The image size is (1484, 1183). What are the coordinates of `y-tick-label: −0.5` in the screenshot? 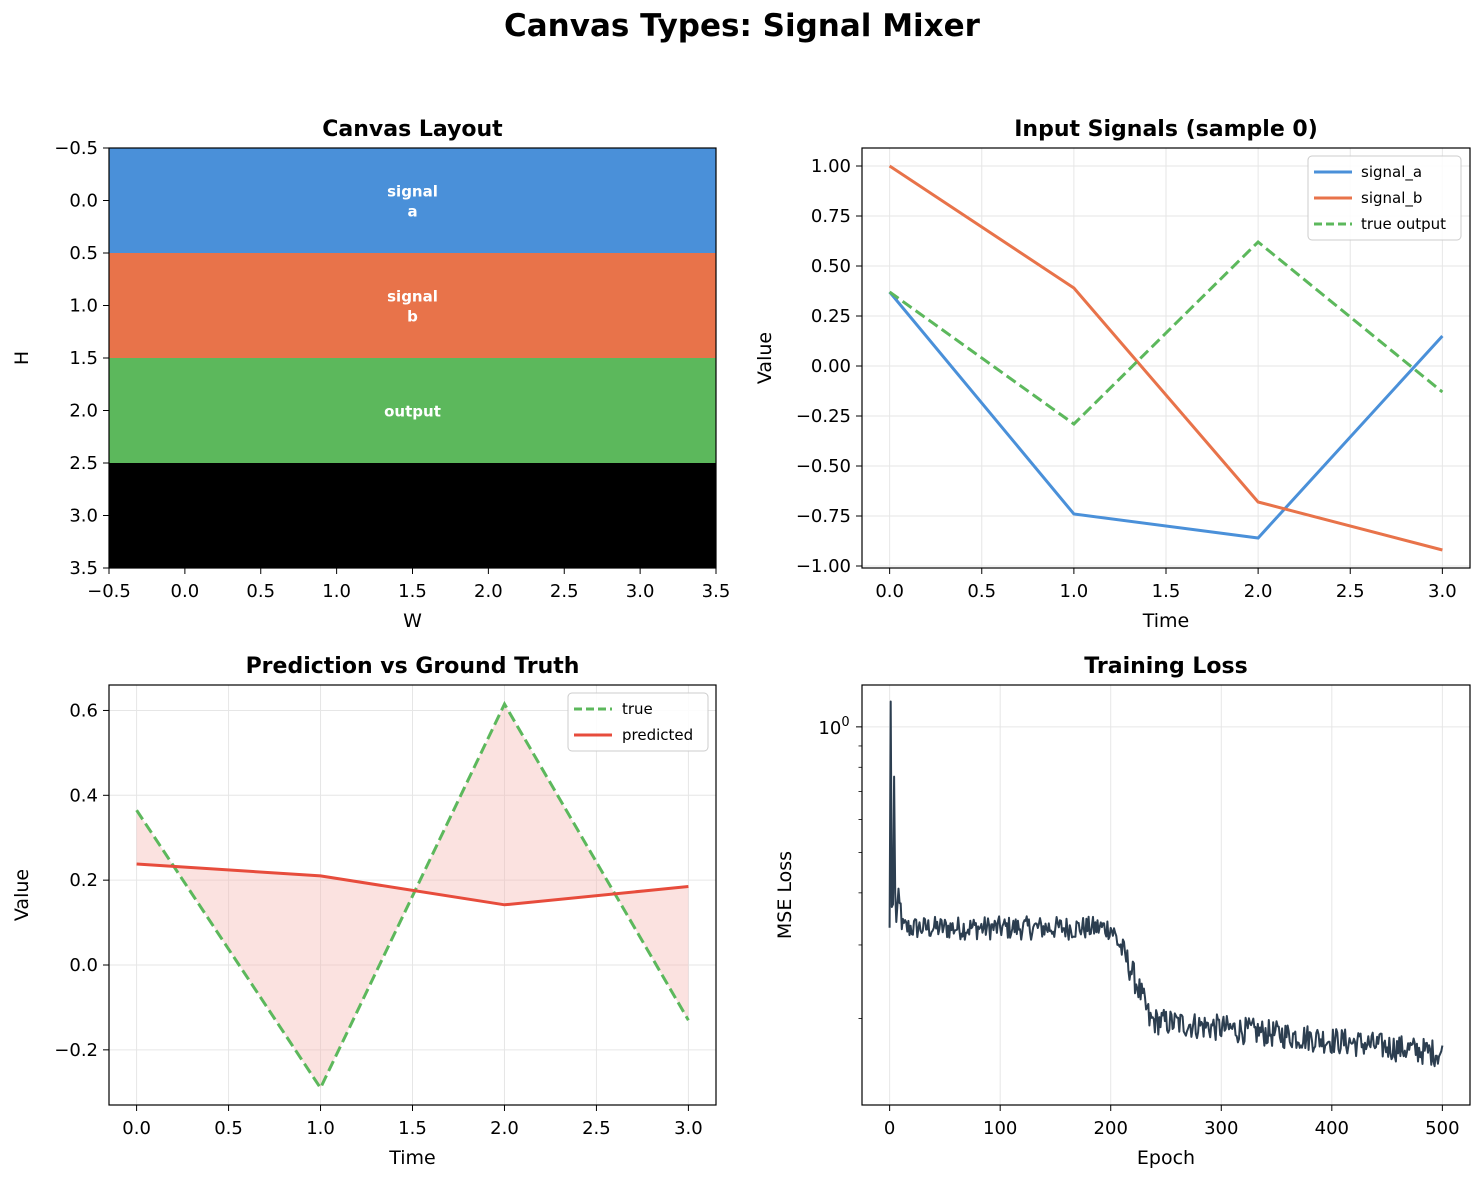 It's located at (76, 148).